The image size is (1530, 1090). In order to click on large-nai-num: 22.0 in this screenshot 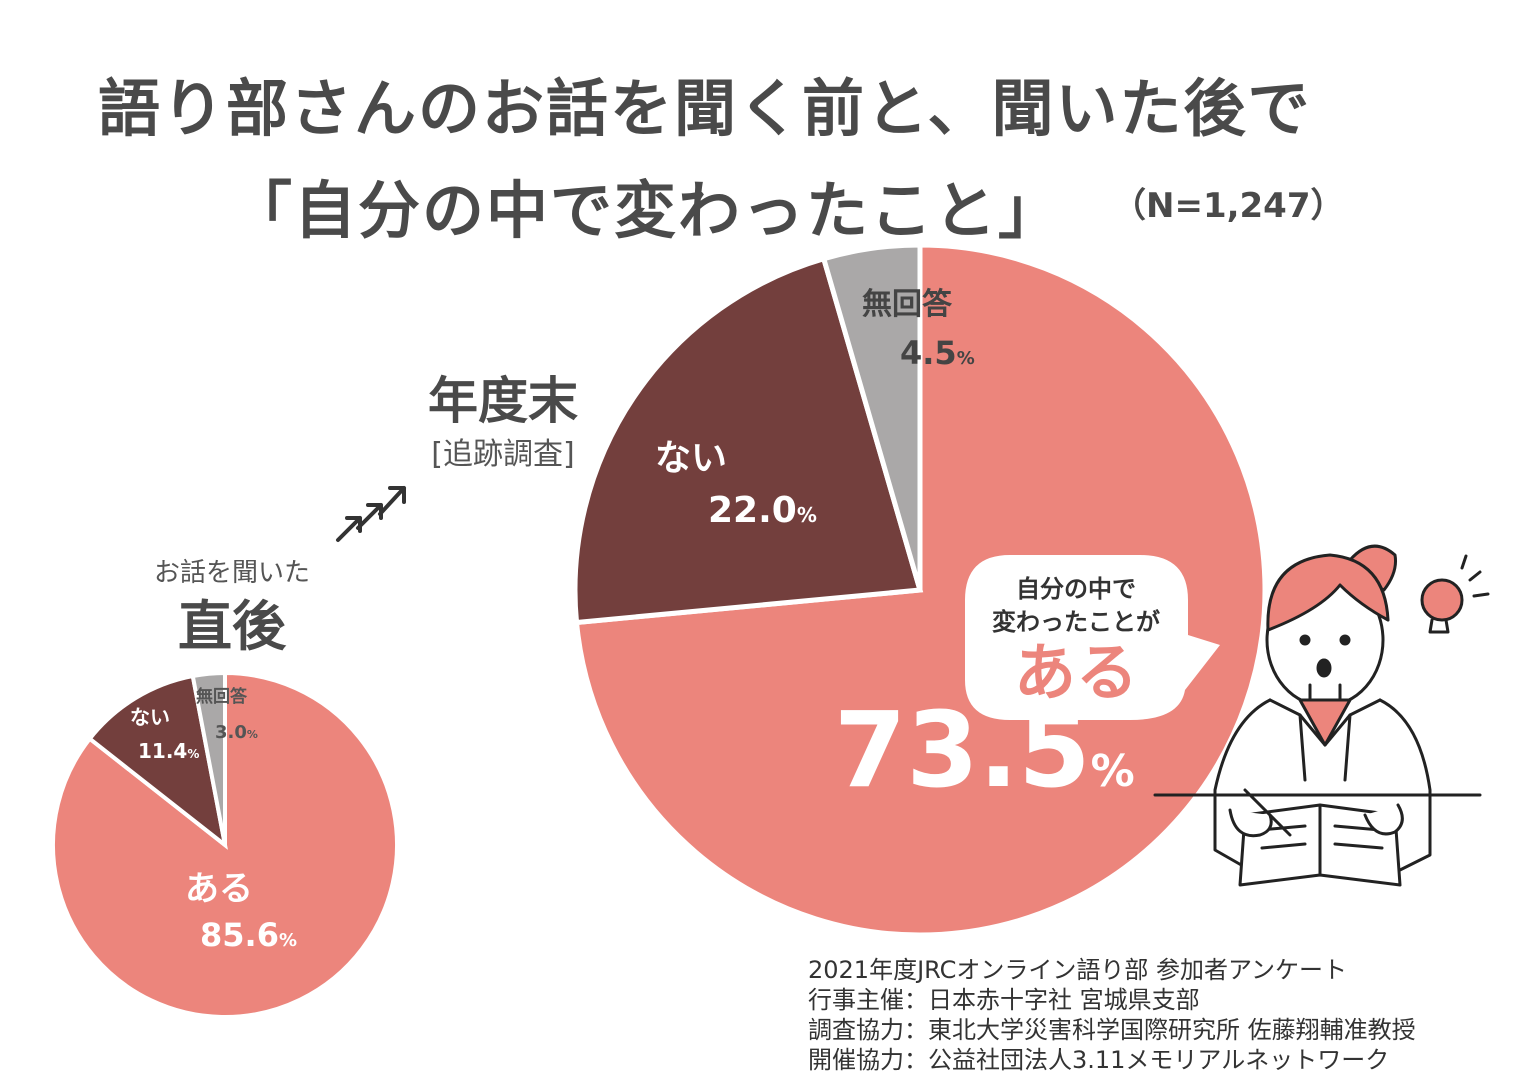, I will do `click(752, 510)`.